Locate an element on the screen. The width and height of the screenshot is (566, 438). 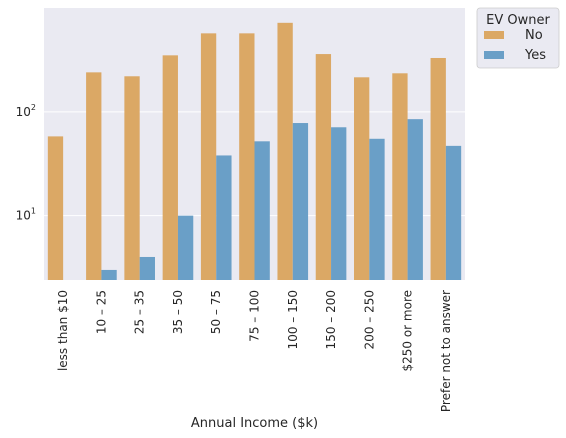
legend-swatch-no is located at coordinates (494, 35).